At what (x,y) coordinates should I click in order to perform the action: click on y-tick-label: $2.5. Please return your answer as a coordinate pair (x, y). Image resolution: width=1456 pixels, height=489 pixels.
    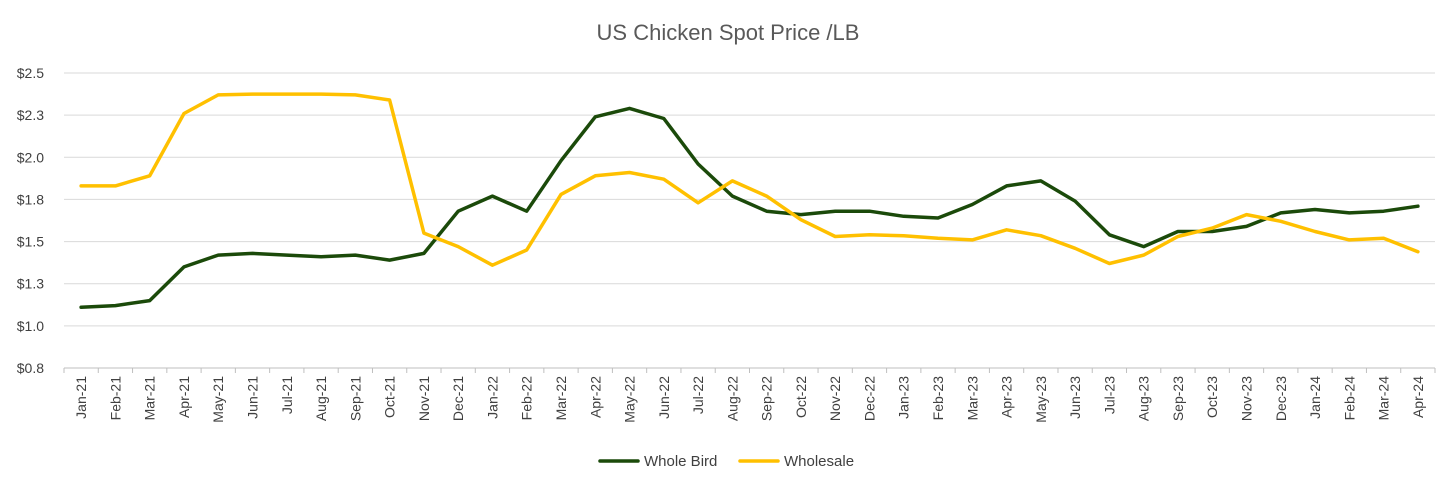
    Looking at the image, I should click on (30, 73).